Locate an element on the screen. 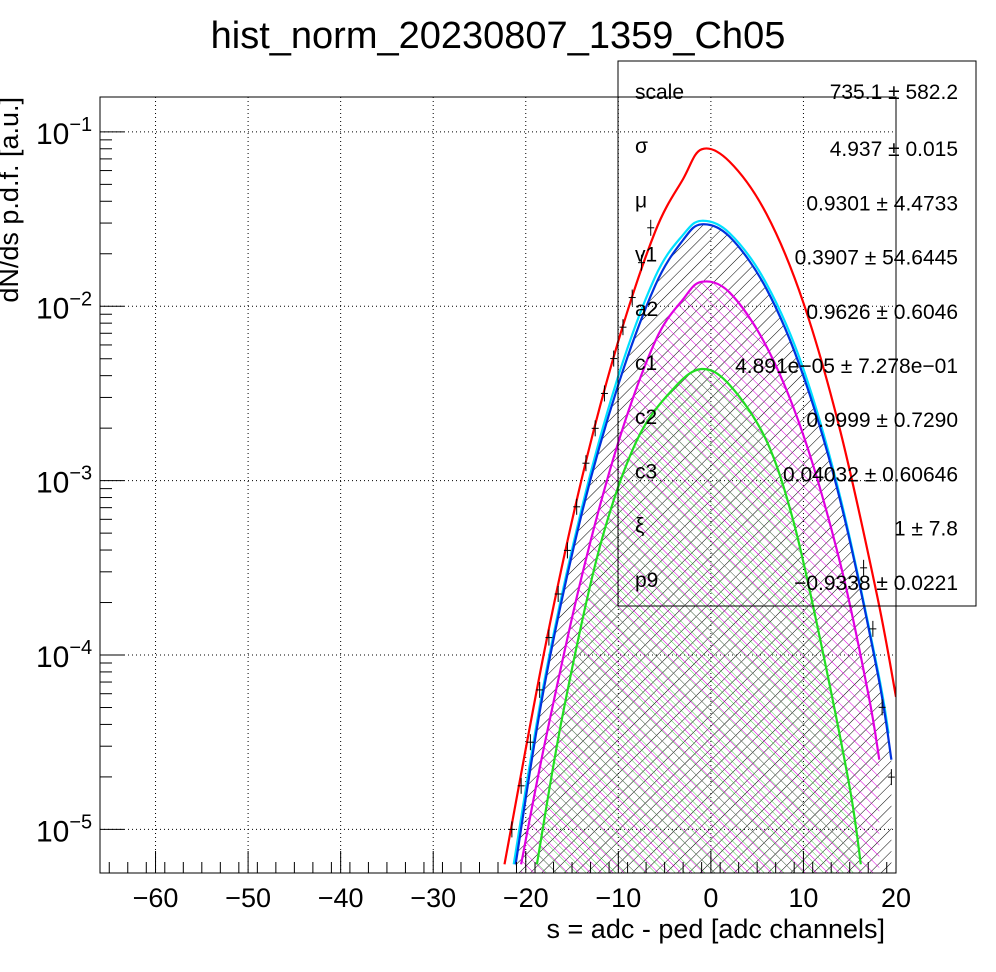 This screenshot has height=972, width=996. x-tick-label: 0 is located at coordinates (710, 898).